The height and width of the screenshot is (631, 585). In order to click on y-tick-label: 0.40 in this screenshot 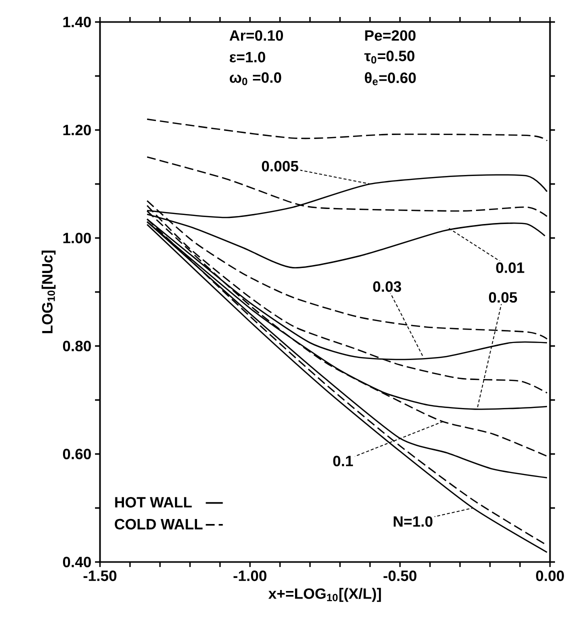, I will do `click(77, 562)`.